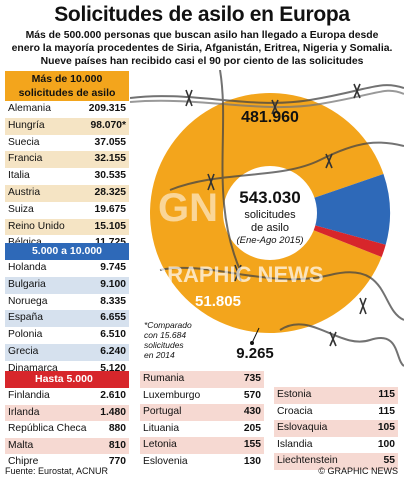 The image size is (404, 483). Describe the element at coordinates (202, 379) in the screenshot. I see `table-row: Rumania 735` at that location.